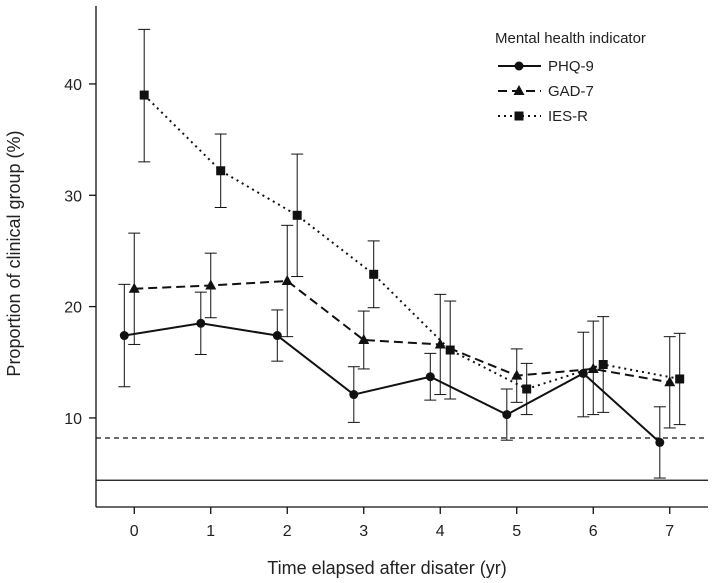 The image size is (717, 583). Describe the element at coordinates (546, 91) in the screenshot. I see `legend-item-gad-7: GAD-7` at that location.